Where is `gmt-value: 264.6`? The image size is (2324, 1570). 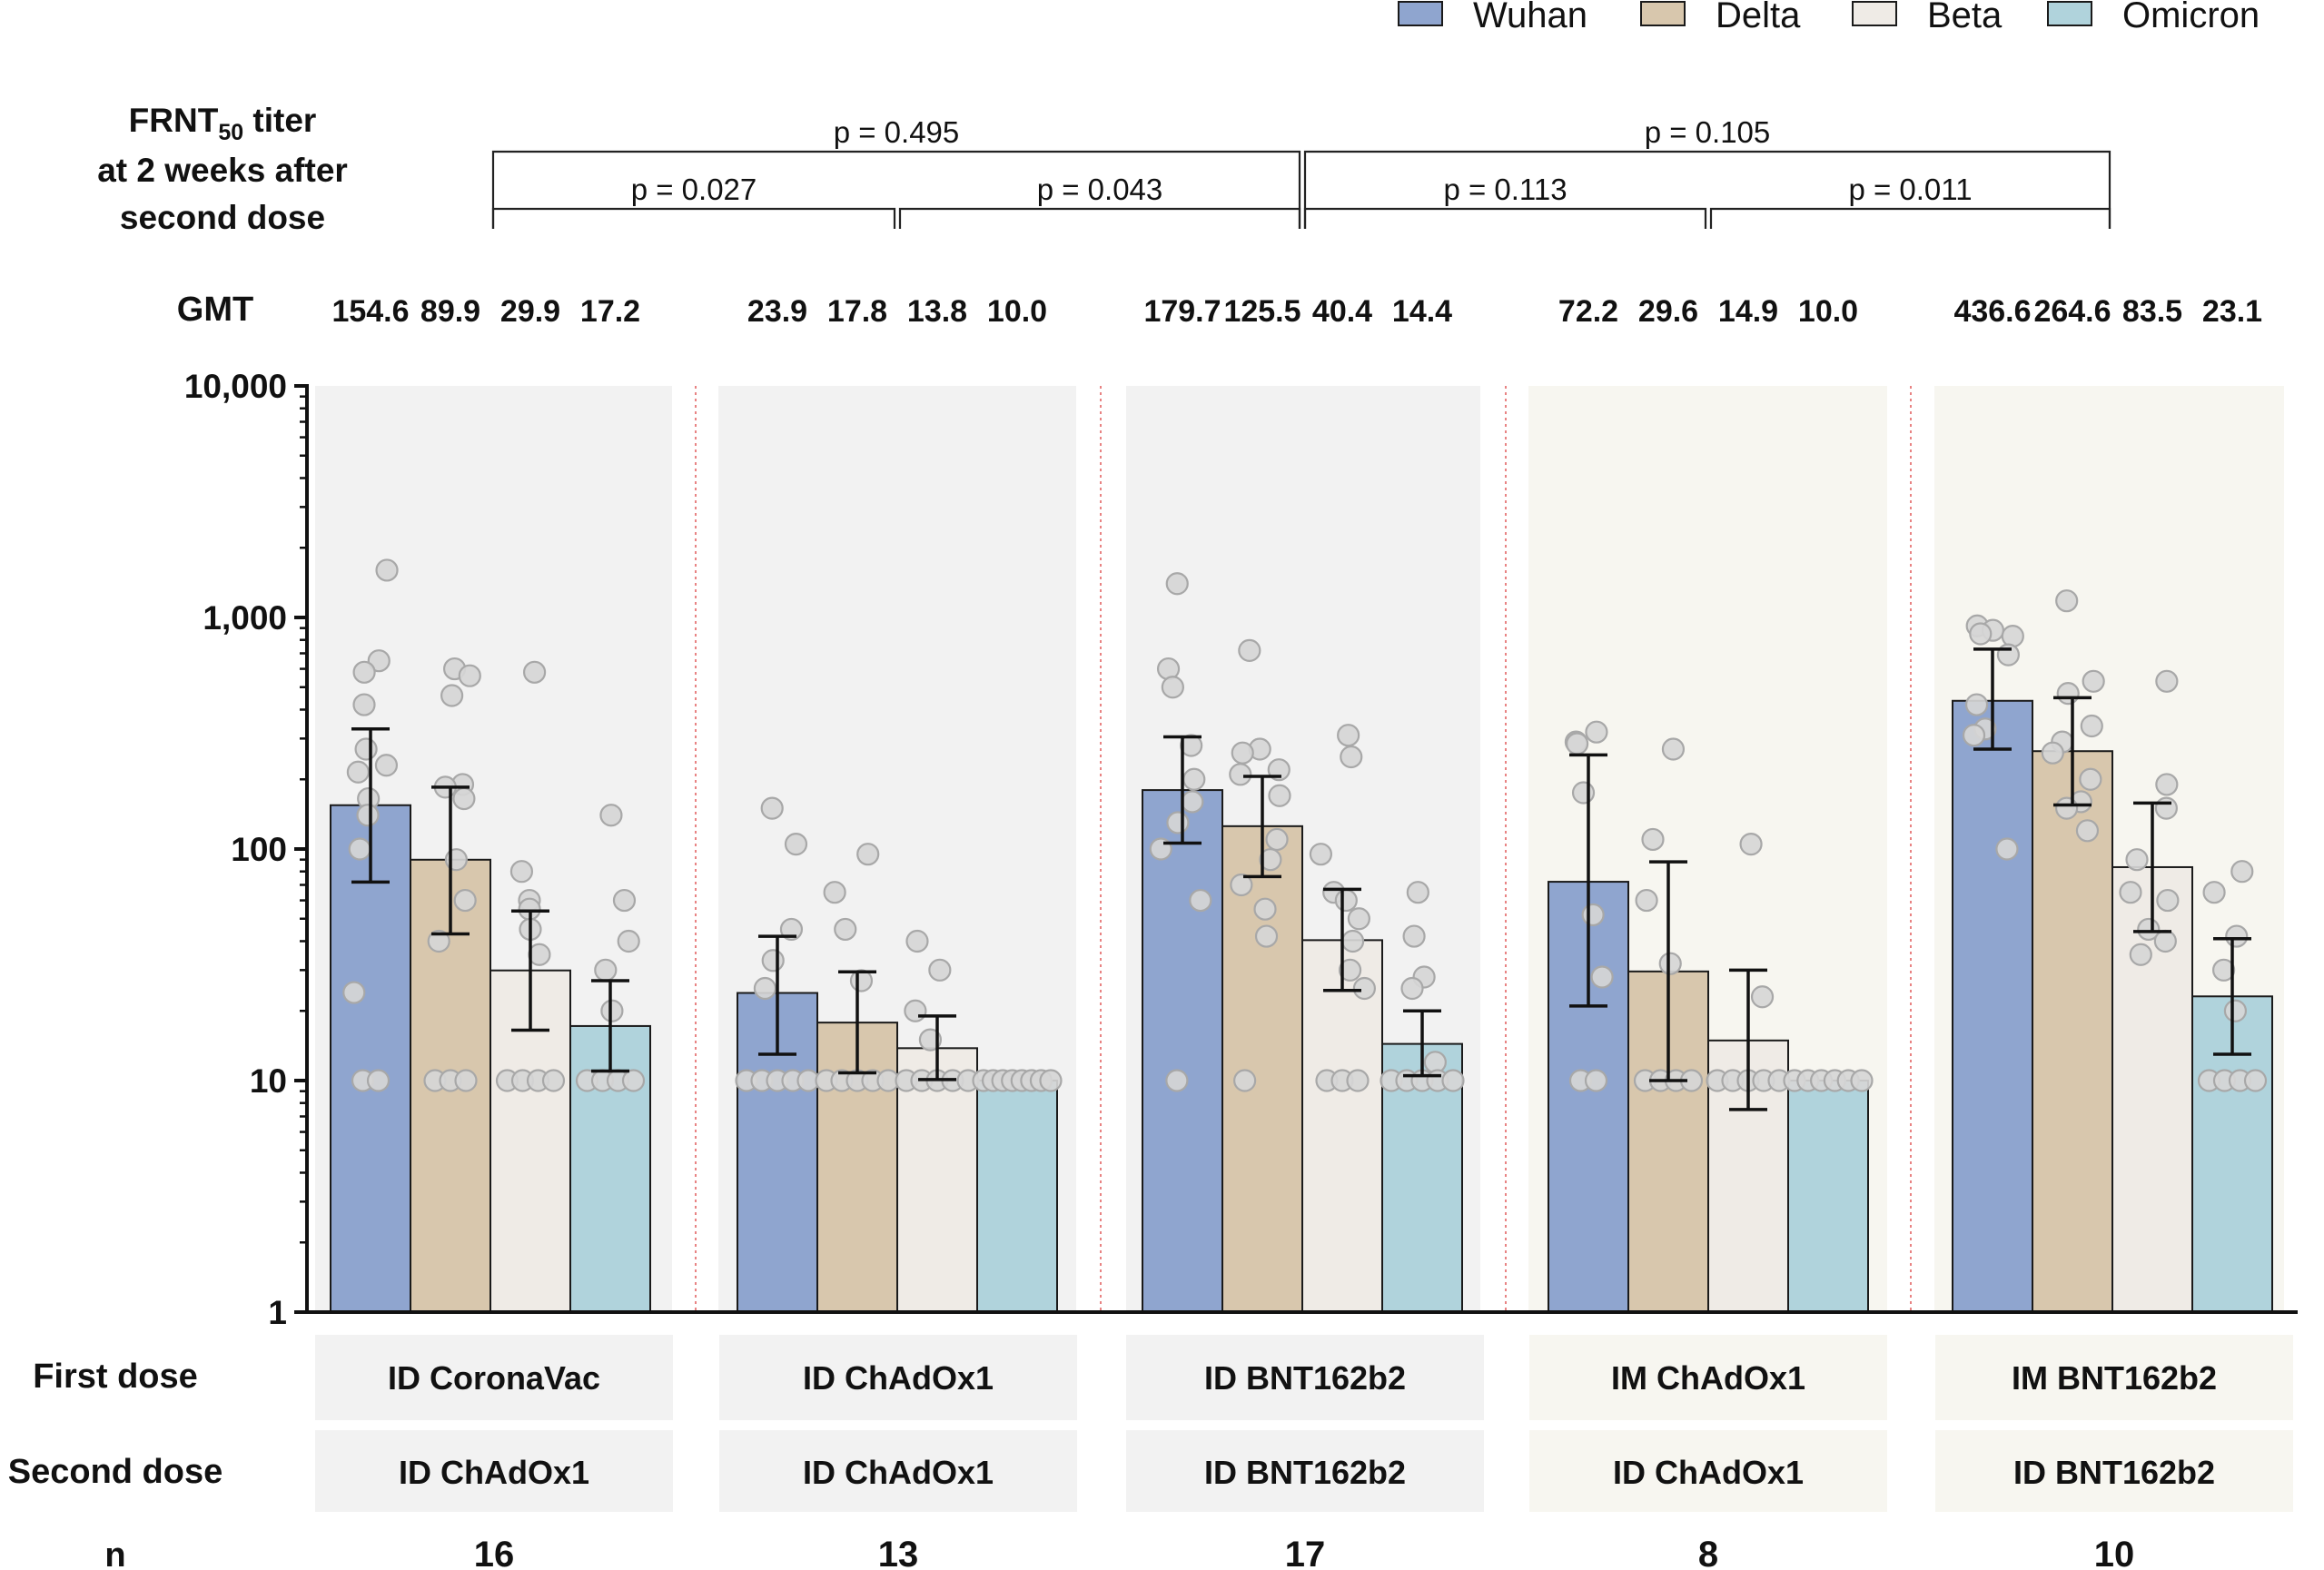 gmt-value: 264.6 is located at coordinates (2072, 312).